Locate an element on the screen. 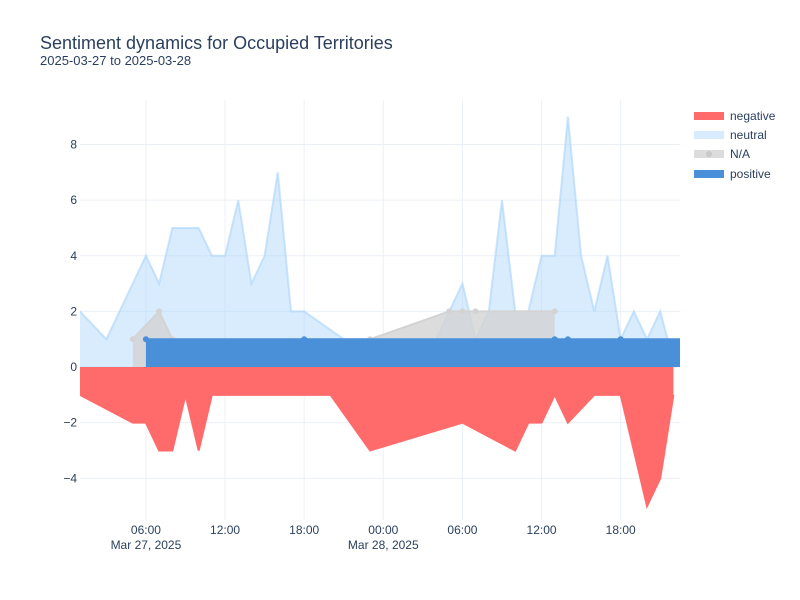 The height and width of the screenshot is (600, 800). y-tick-label: 2 is located at coordinates (73, 311).